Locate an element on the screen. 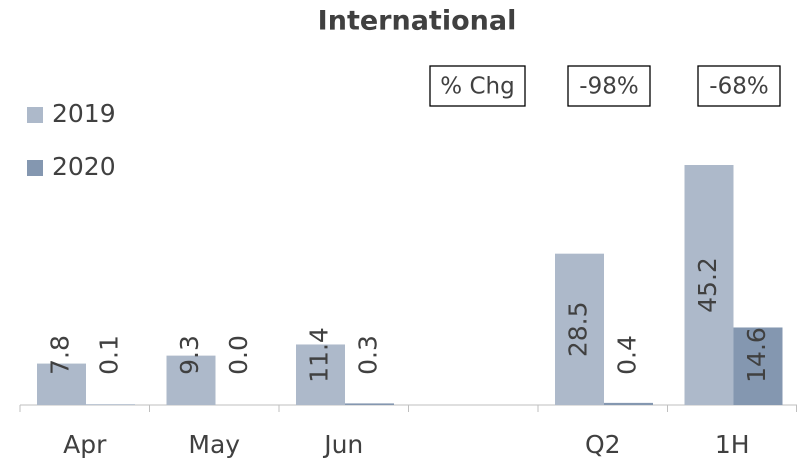 The width and height of the screenshot is (797, 466). data-label: 14.6 is located at coordinates (756, 355).